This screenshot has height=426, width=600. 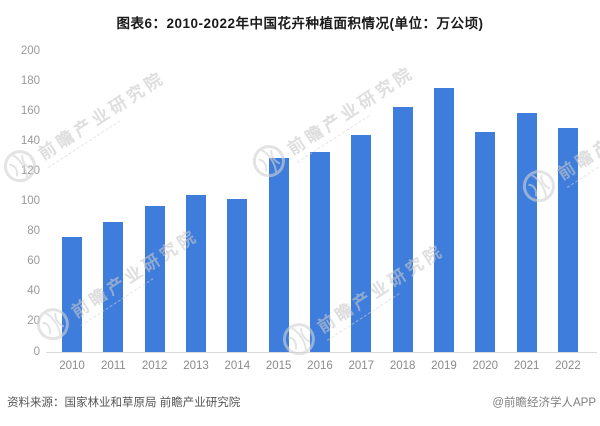 I want to click on x-axis-label-2010: 2010, so click(x=72, y=366).